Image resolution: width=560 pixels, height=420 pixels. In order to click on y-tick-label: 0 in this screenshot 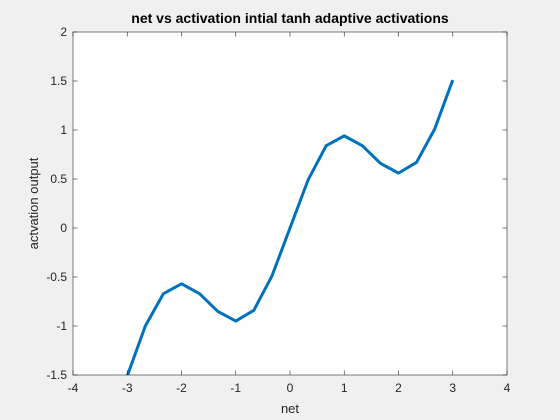, I will do `click(63, 228)`.